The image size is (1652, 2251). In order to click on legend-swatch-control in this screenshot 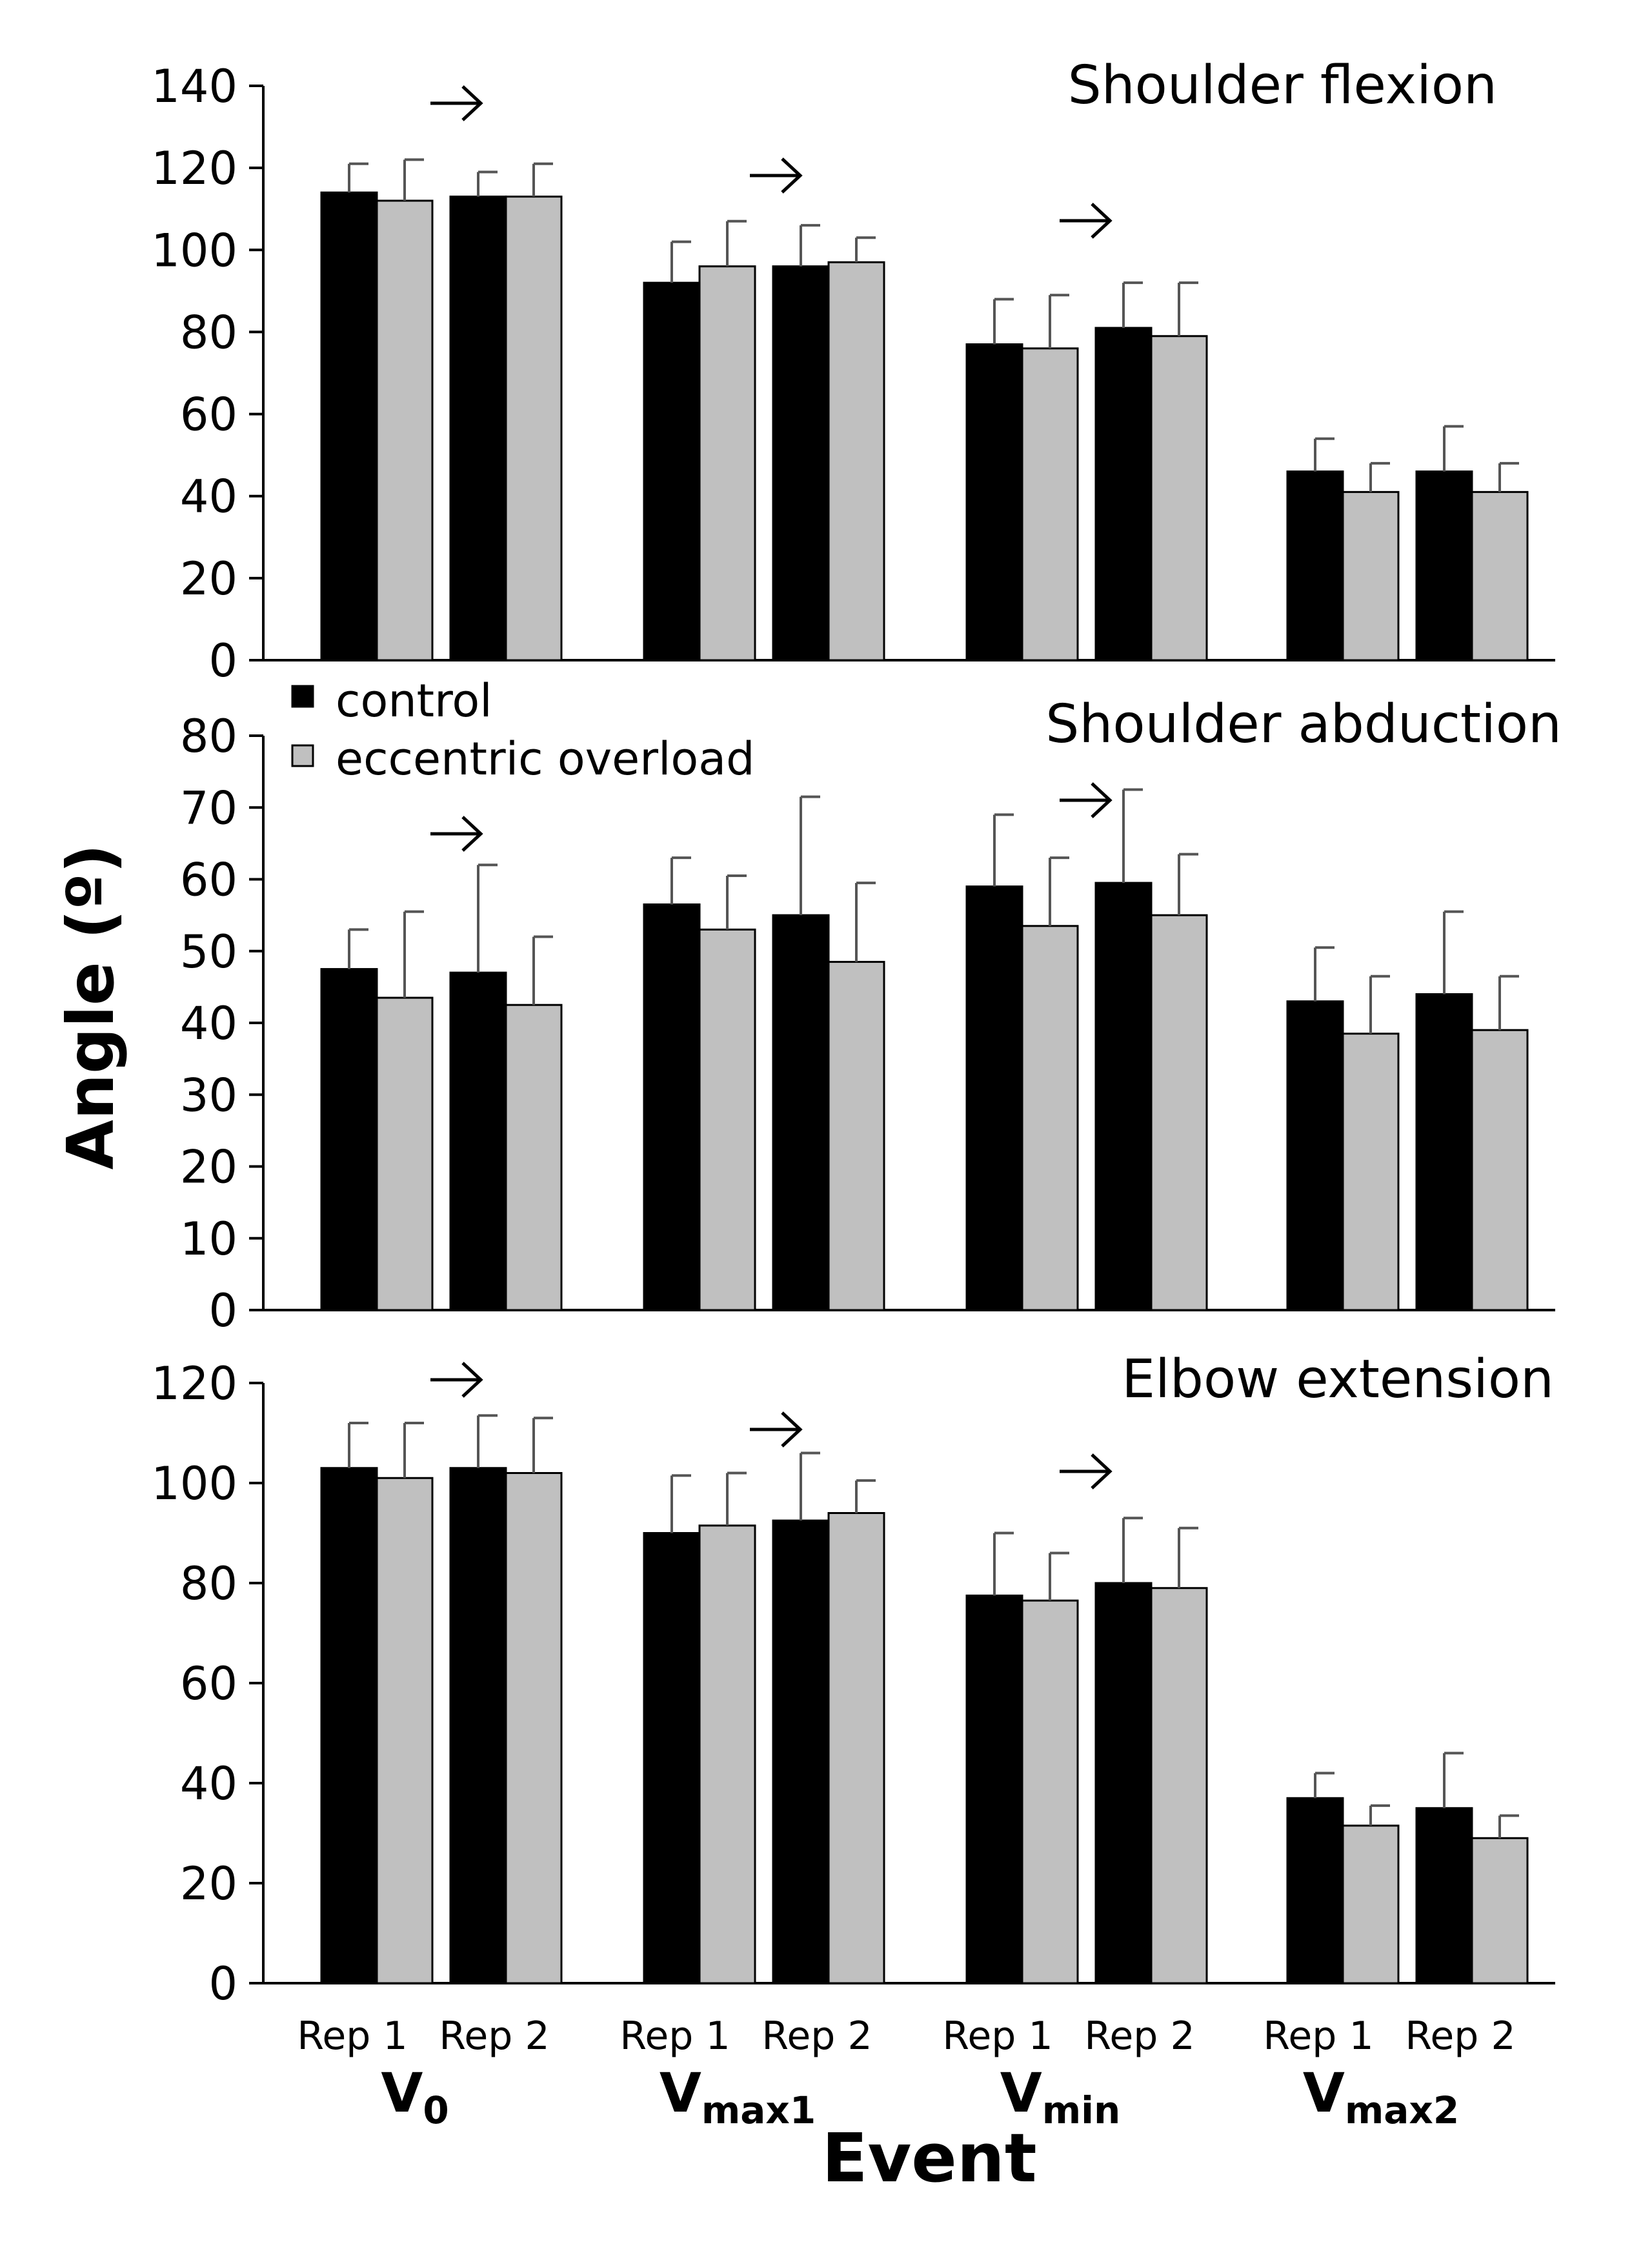, I will do `click(302, 697)`.